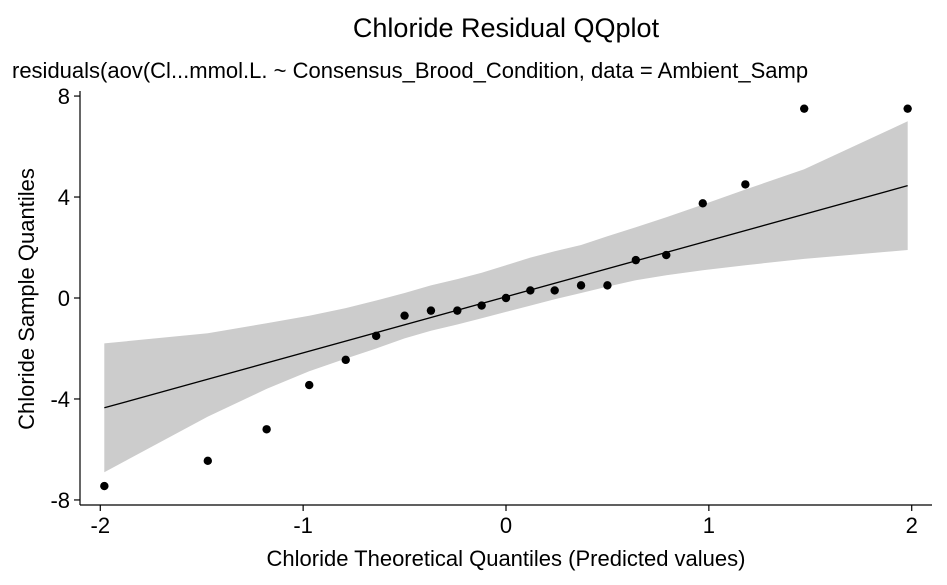 The image size is (947, 585). Describe the element at coordinates (506, 525) in the screenshot. I see `x-tick-label: 0` at that location.